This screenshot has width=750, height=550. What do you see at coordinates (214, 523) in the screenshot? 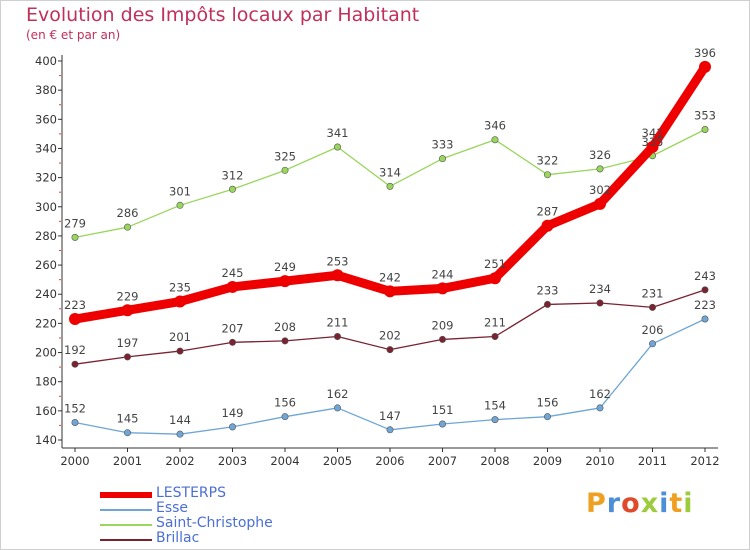
I see `legend-label-saint-christophe: Saint-Christophe` at bounding box center [214, 523].